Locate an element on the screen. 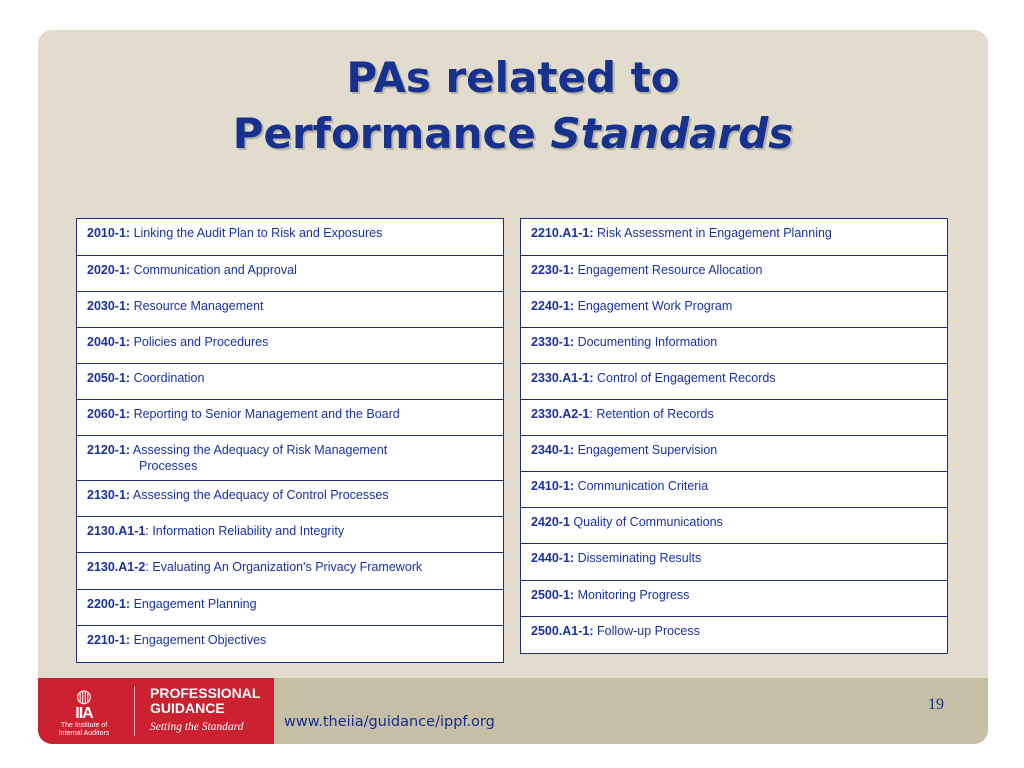 The height and width of the screenshot is (768, 1024). guidance-line1: PROFESSIONAL is located at coordinates (205, 693).